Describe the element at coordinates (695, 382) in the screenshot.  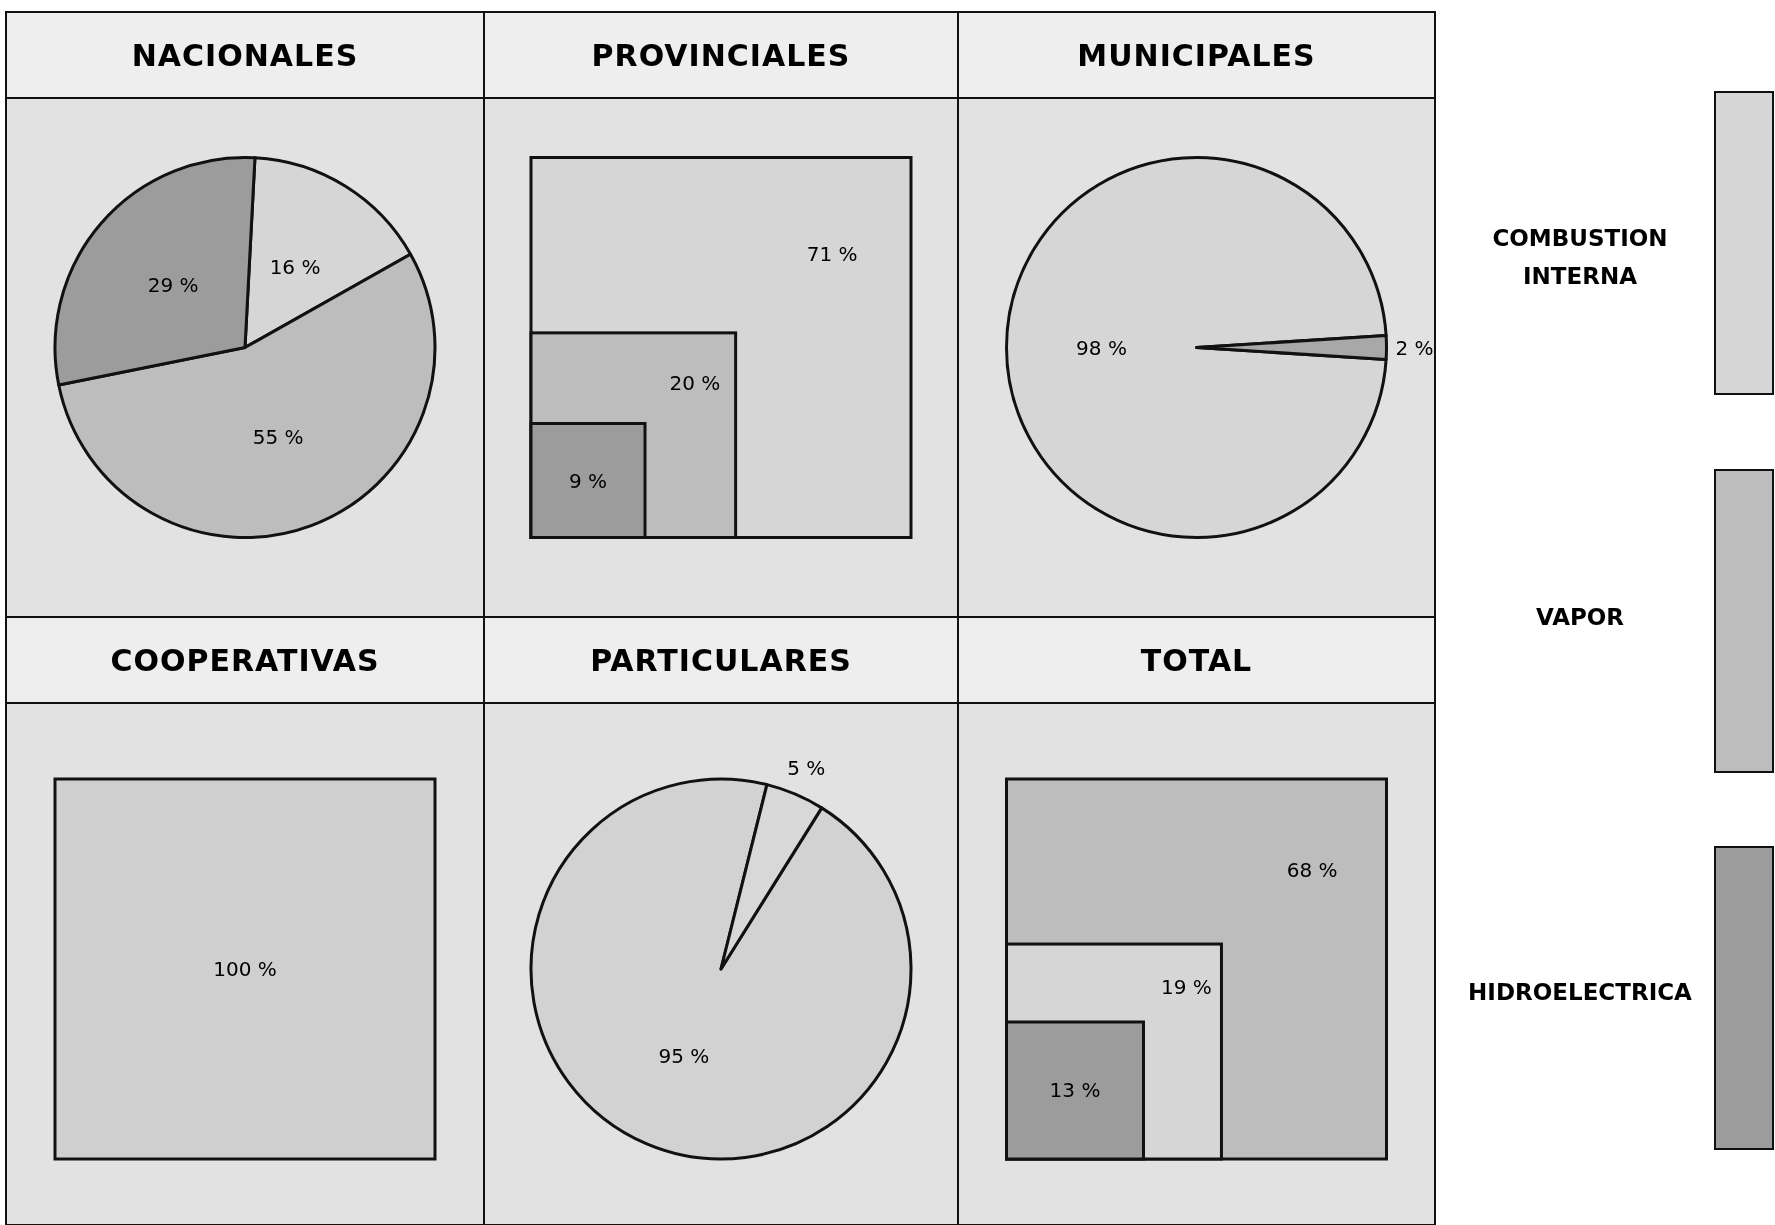
I see `data-label: 20 %` at that location.